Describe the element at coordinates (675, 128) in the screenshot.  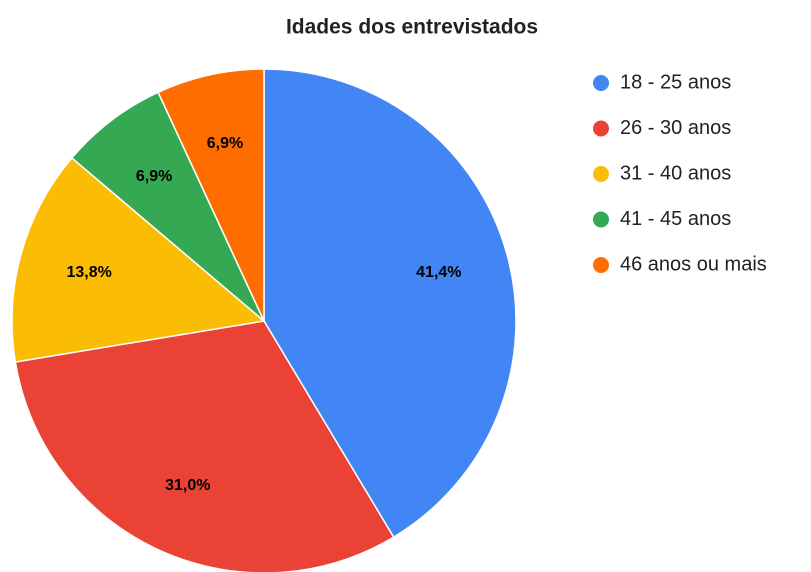
I see `legend-label: 26 - 30 anos` at that location.